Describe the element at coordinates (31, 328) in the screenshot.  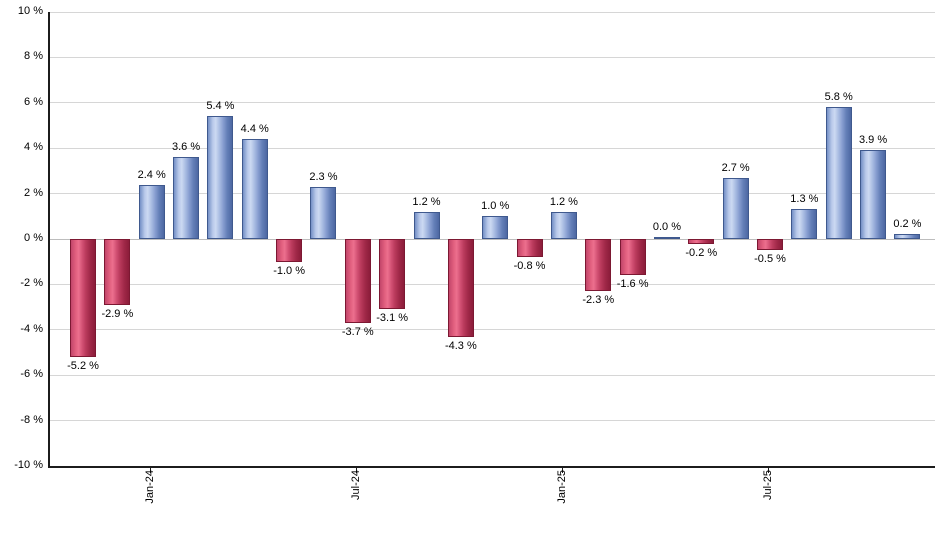
I see `y-axis-label: -4 %` at that location.